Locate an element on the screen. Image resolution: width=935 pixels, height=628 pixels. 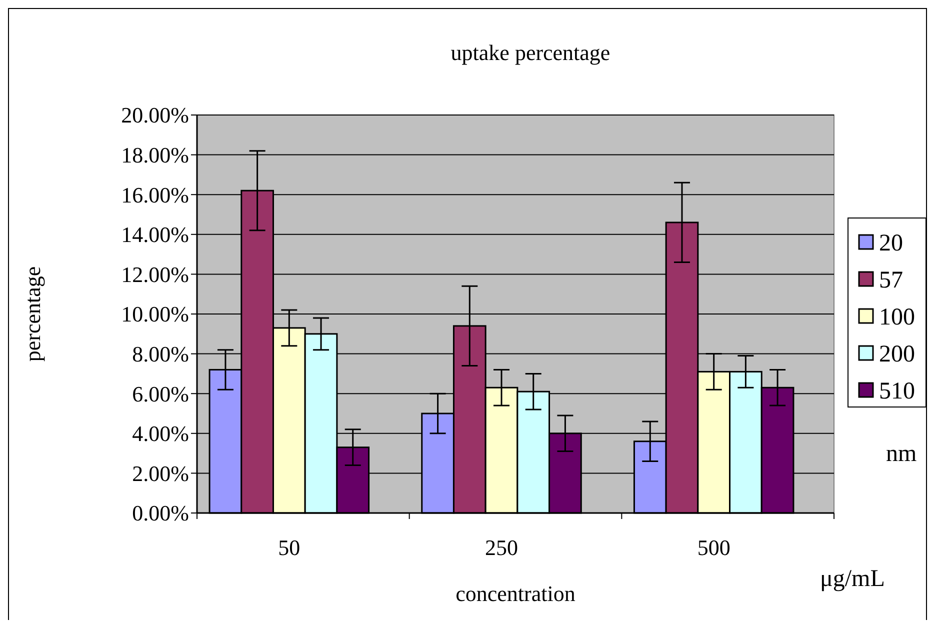
y-axis-title: percentage is located at coordinates (32, 314).